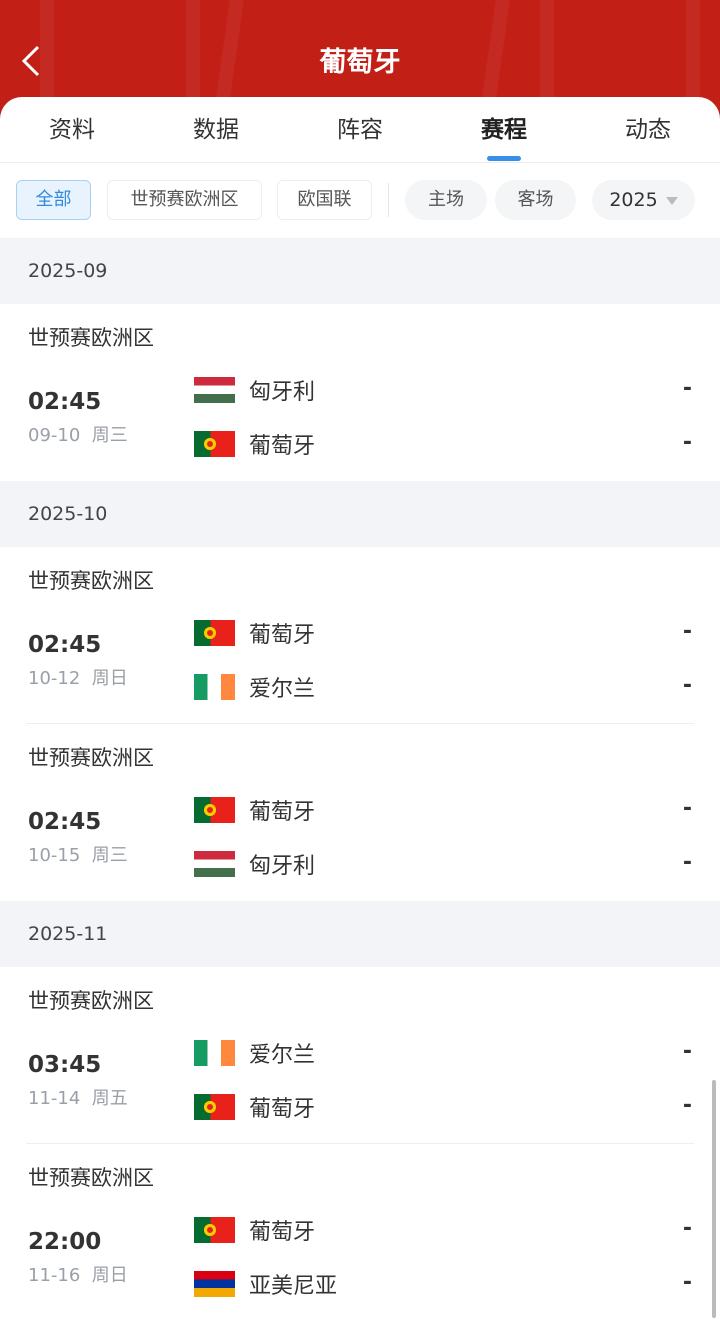  Describe the element at coordinates (214, 1284) in the screenshot. I see `flag-am-icon` at that location.